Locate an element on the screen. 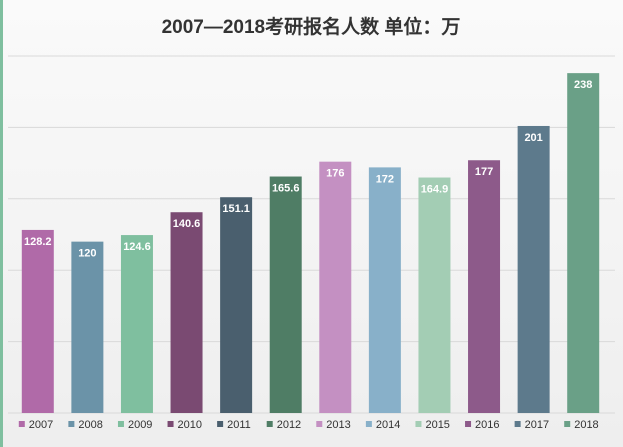 The image size is (623, 447). legend-label: 2016 is located at coordinates (487, 425).